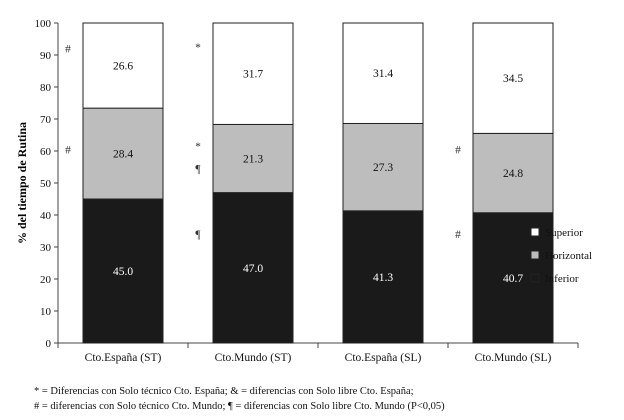  Describe the element at coordinates (568, 256) in the screenshot. I see `legend-label-horizontal: Horizontal` at that location.